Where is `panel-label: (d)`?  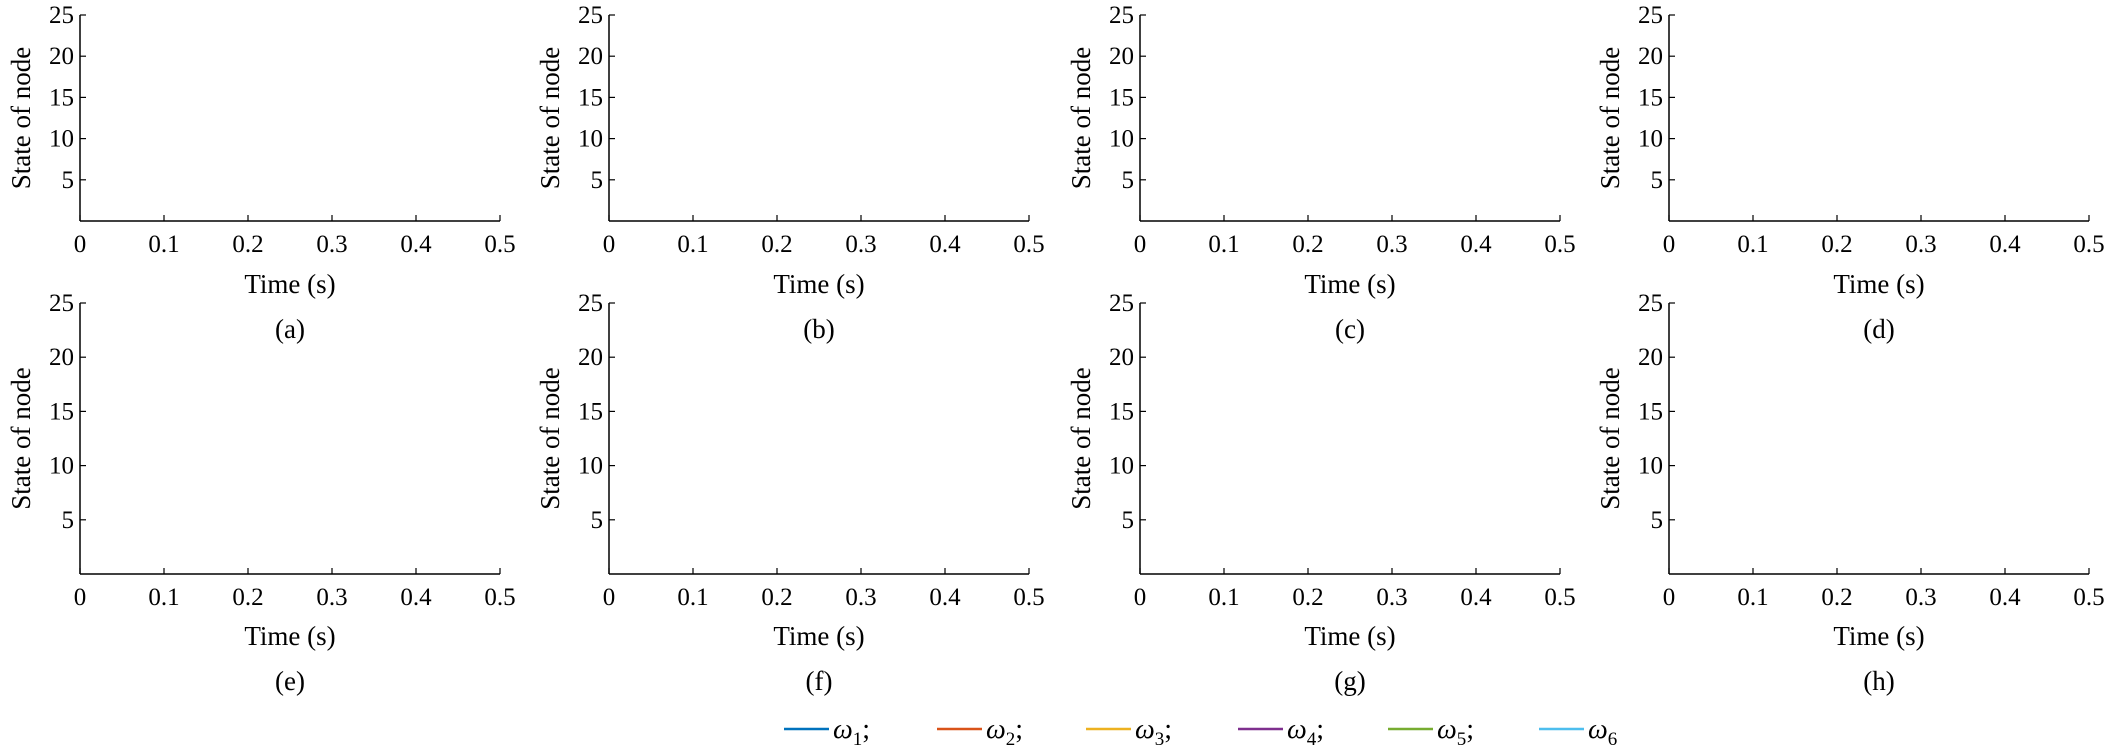 panel-label: (d) is located at coordinates (1878, 329).